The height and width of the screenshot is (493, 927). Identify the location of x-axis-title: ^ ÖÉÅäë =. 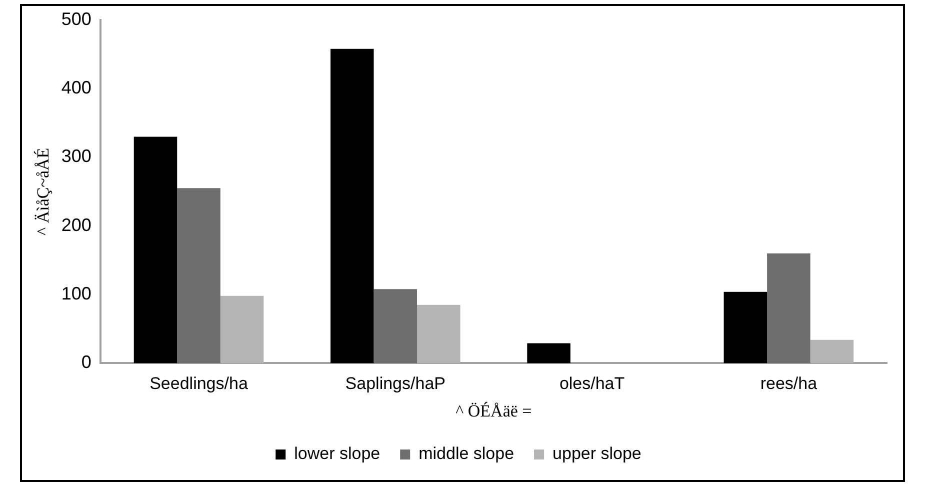
(494, 410).